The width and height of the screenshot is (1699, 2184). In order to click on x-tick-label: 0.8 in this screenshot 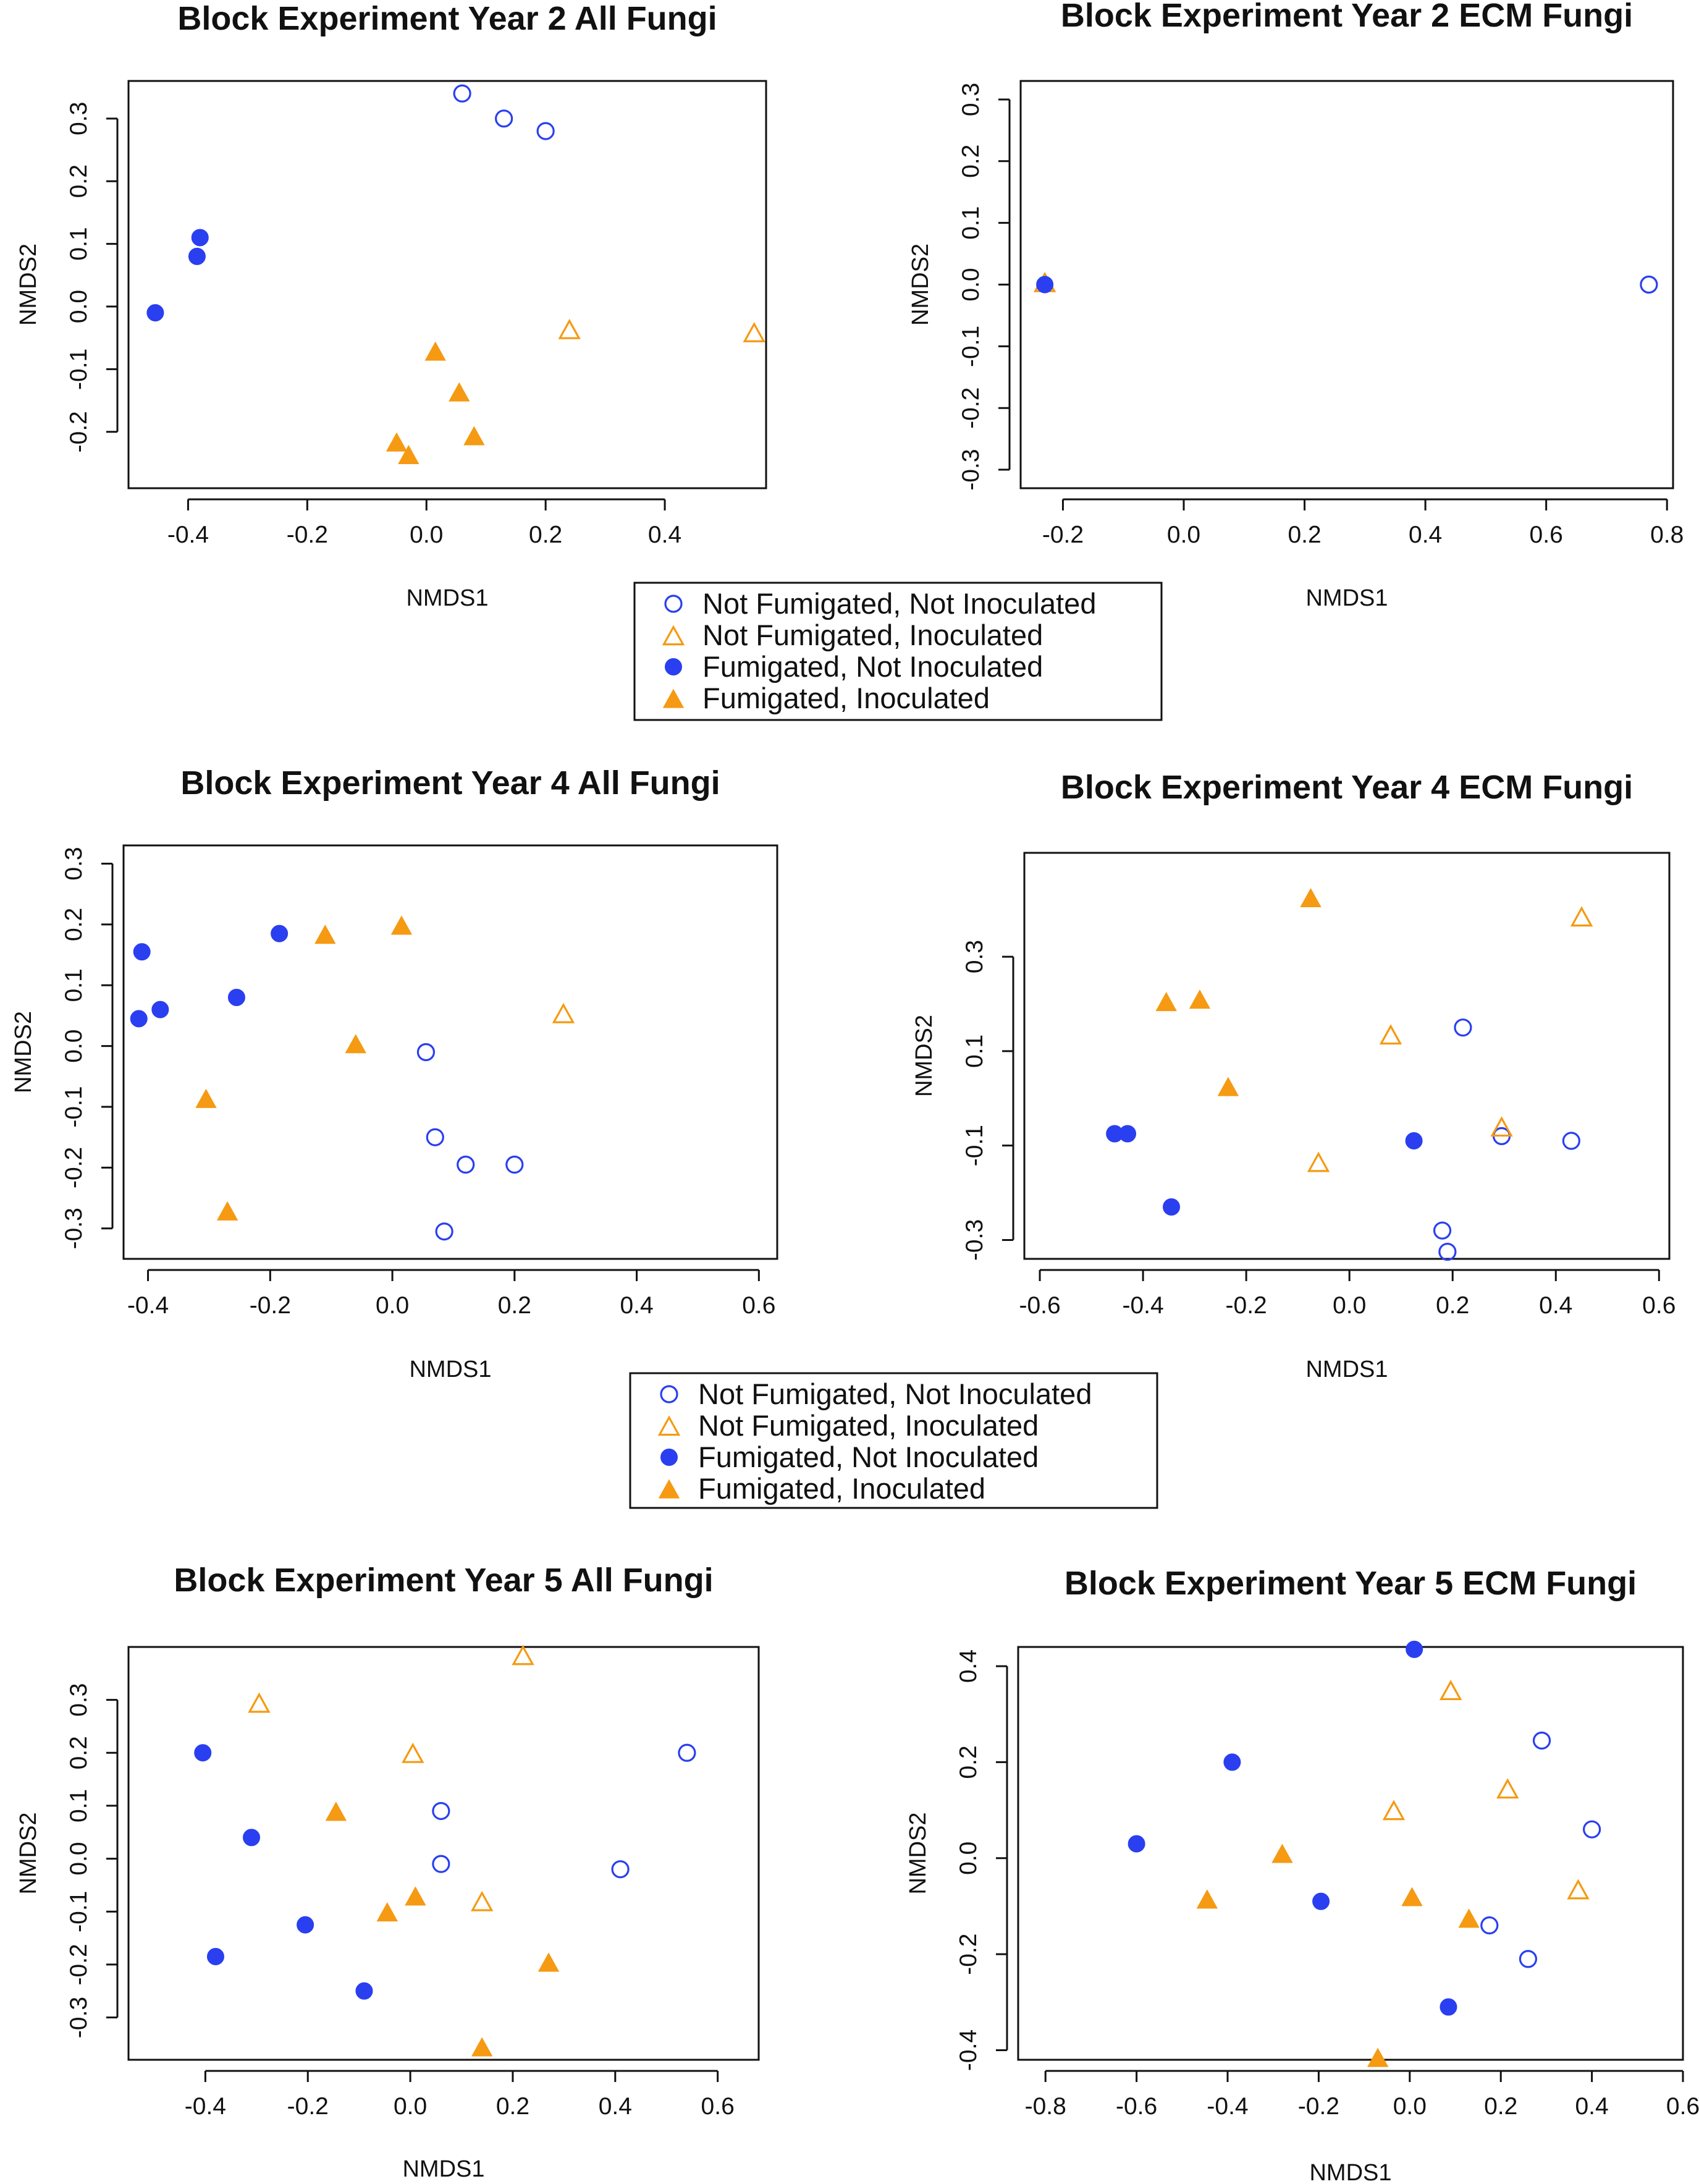, I will do `click(1667, 535)`.